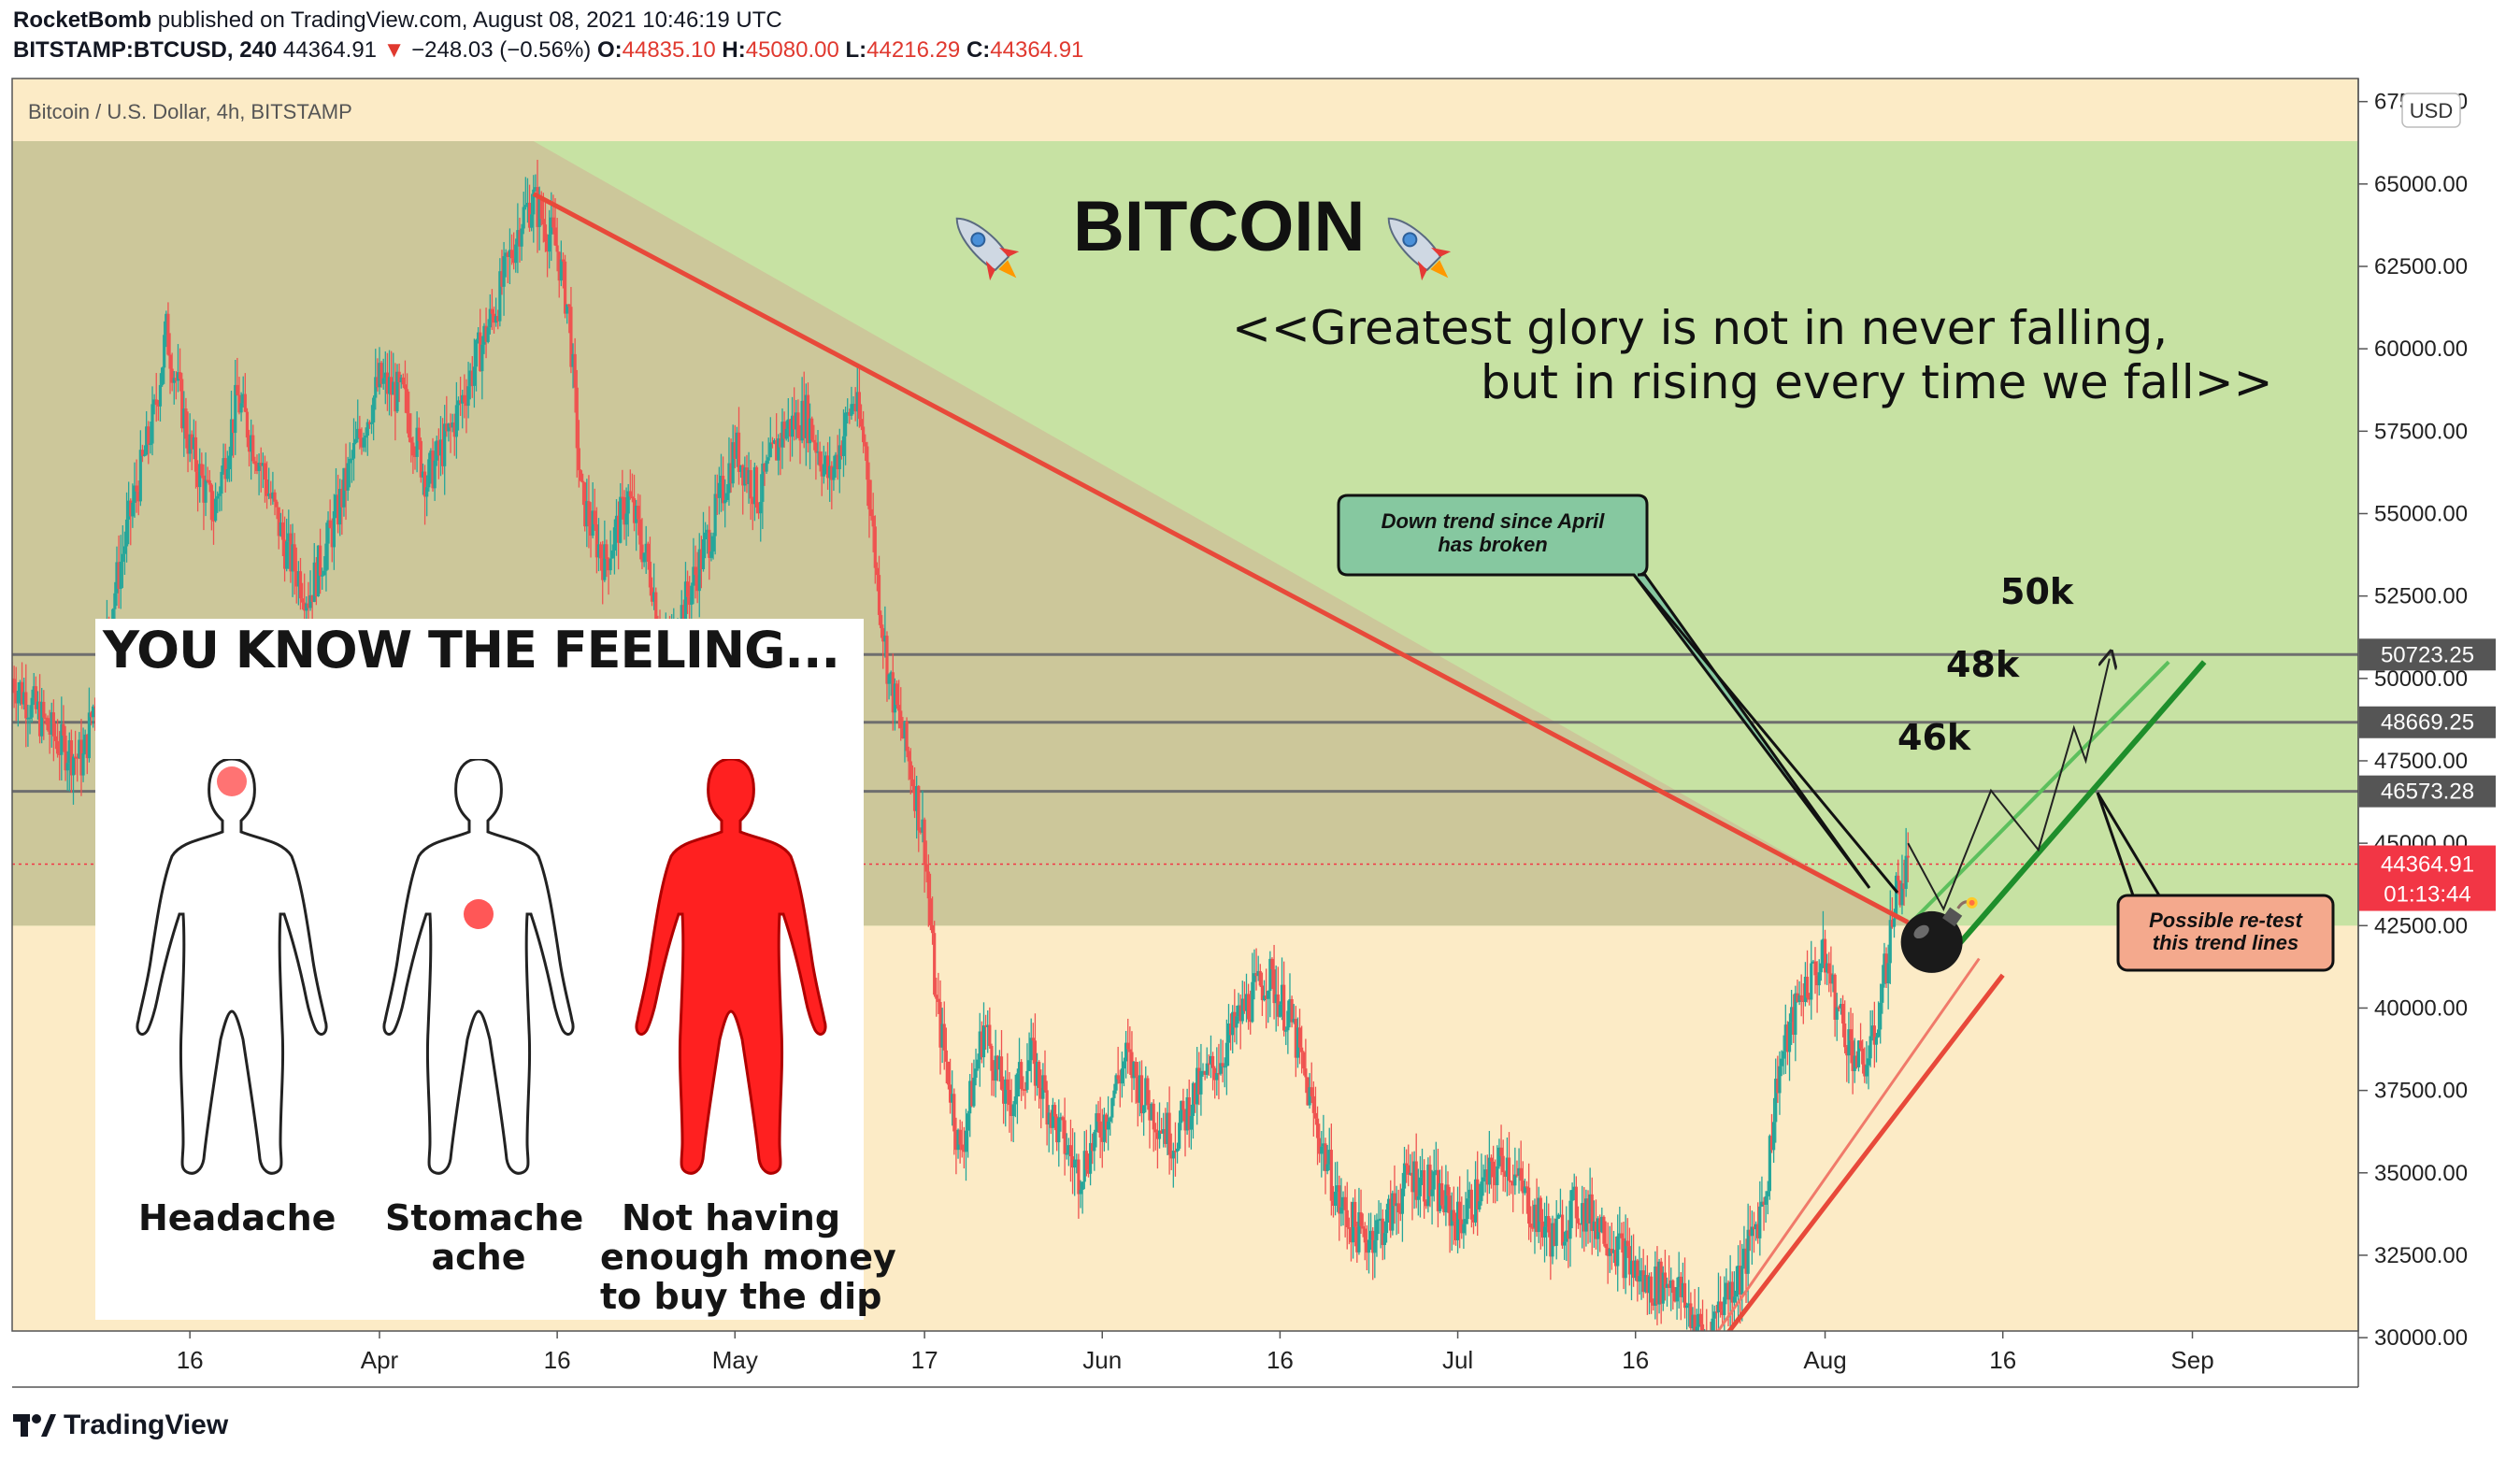  I want to click on downtrend-callout: Down trend since April has broken, so click(1618, 694).